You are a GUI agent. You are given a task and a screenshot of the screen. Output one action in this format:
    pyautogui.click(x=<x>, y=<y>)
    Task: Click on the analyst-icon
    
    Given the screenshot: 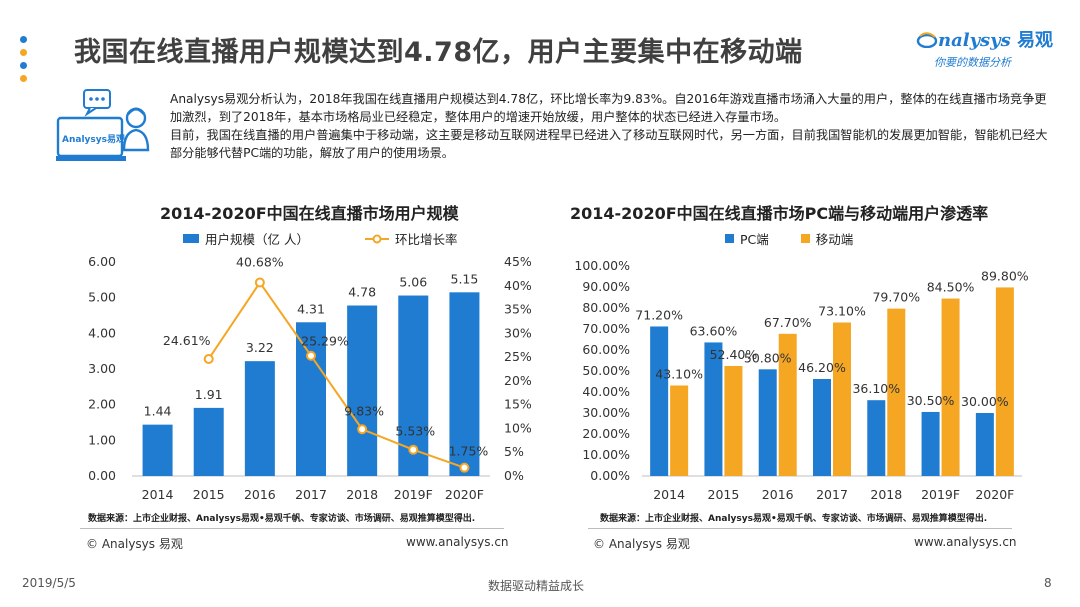 What is the action you would take?
    pyautogui.click(x=103, y=125)
    